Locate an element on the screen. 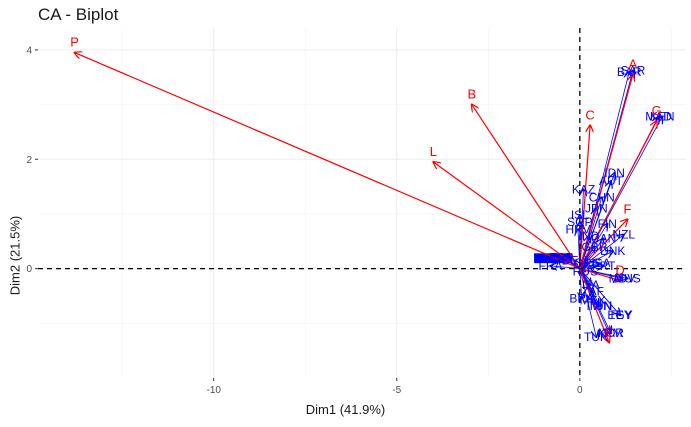 This screenshot has width=691, height=427. row-point-label: MEX is located at coordinates (593, 300).